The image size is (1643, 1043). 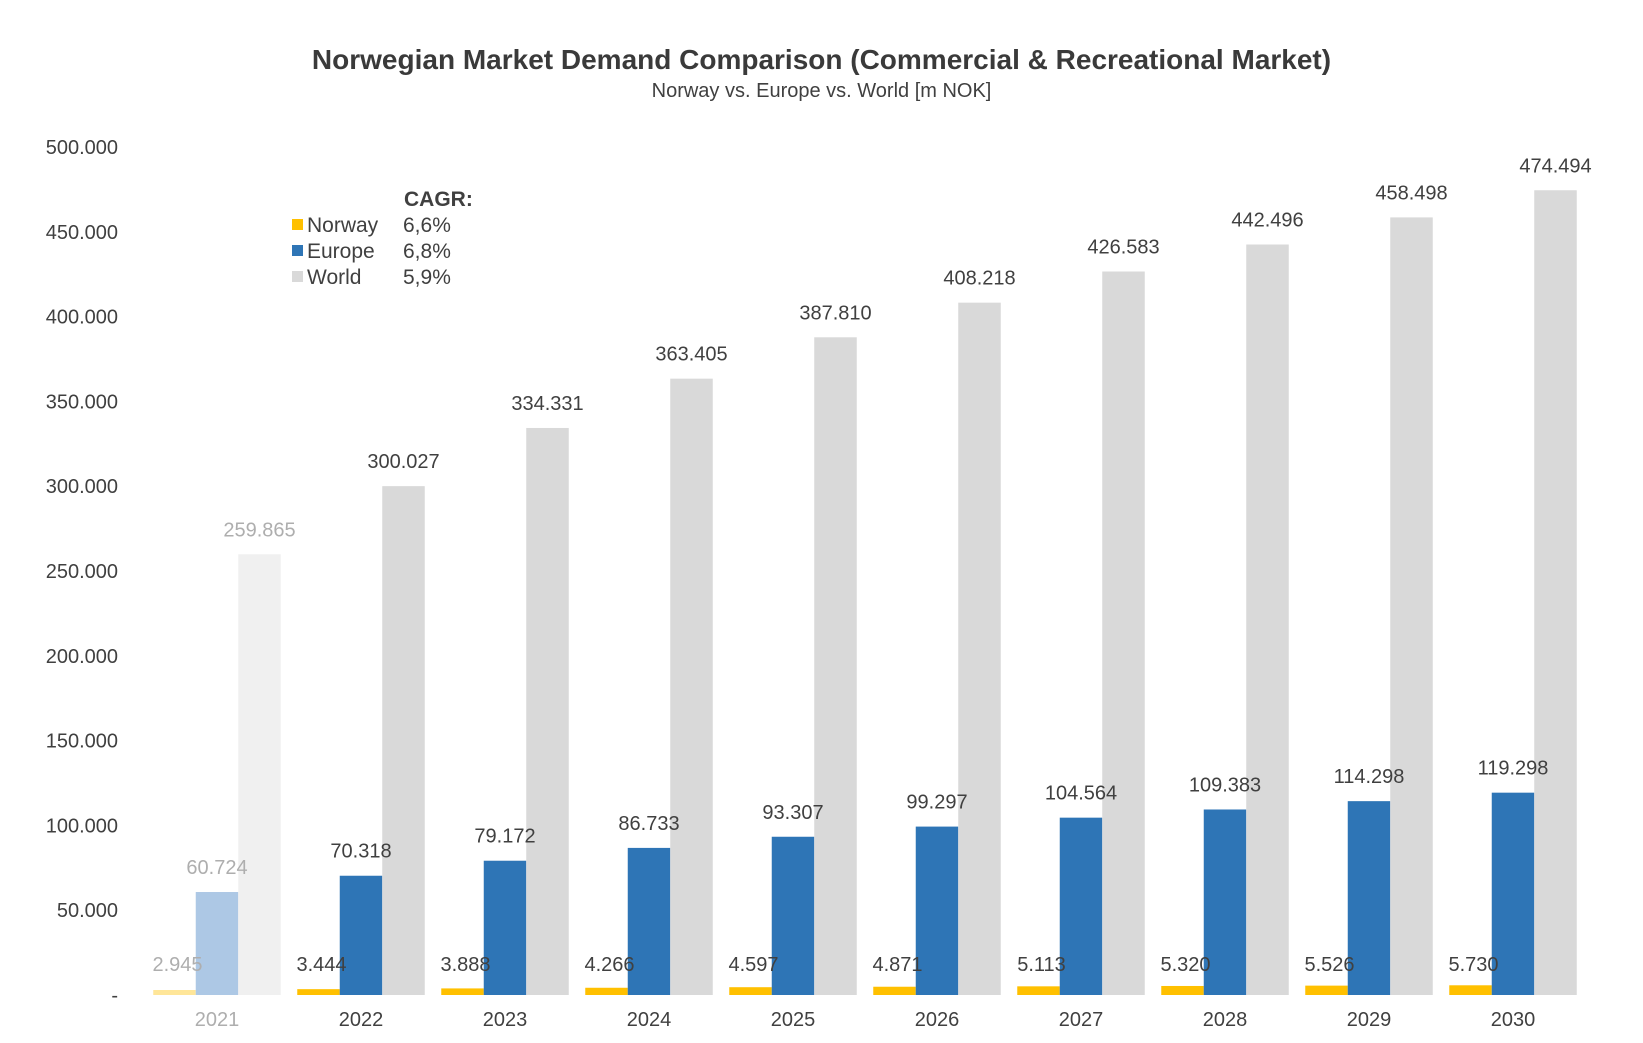 What do you see at coordinates (792, 813) in the screenshot?
I see `data-label-europe: 93.307` at bounding box center [792, 813].